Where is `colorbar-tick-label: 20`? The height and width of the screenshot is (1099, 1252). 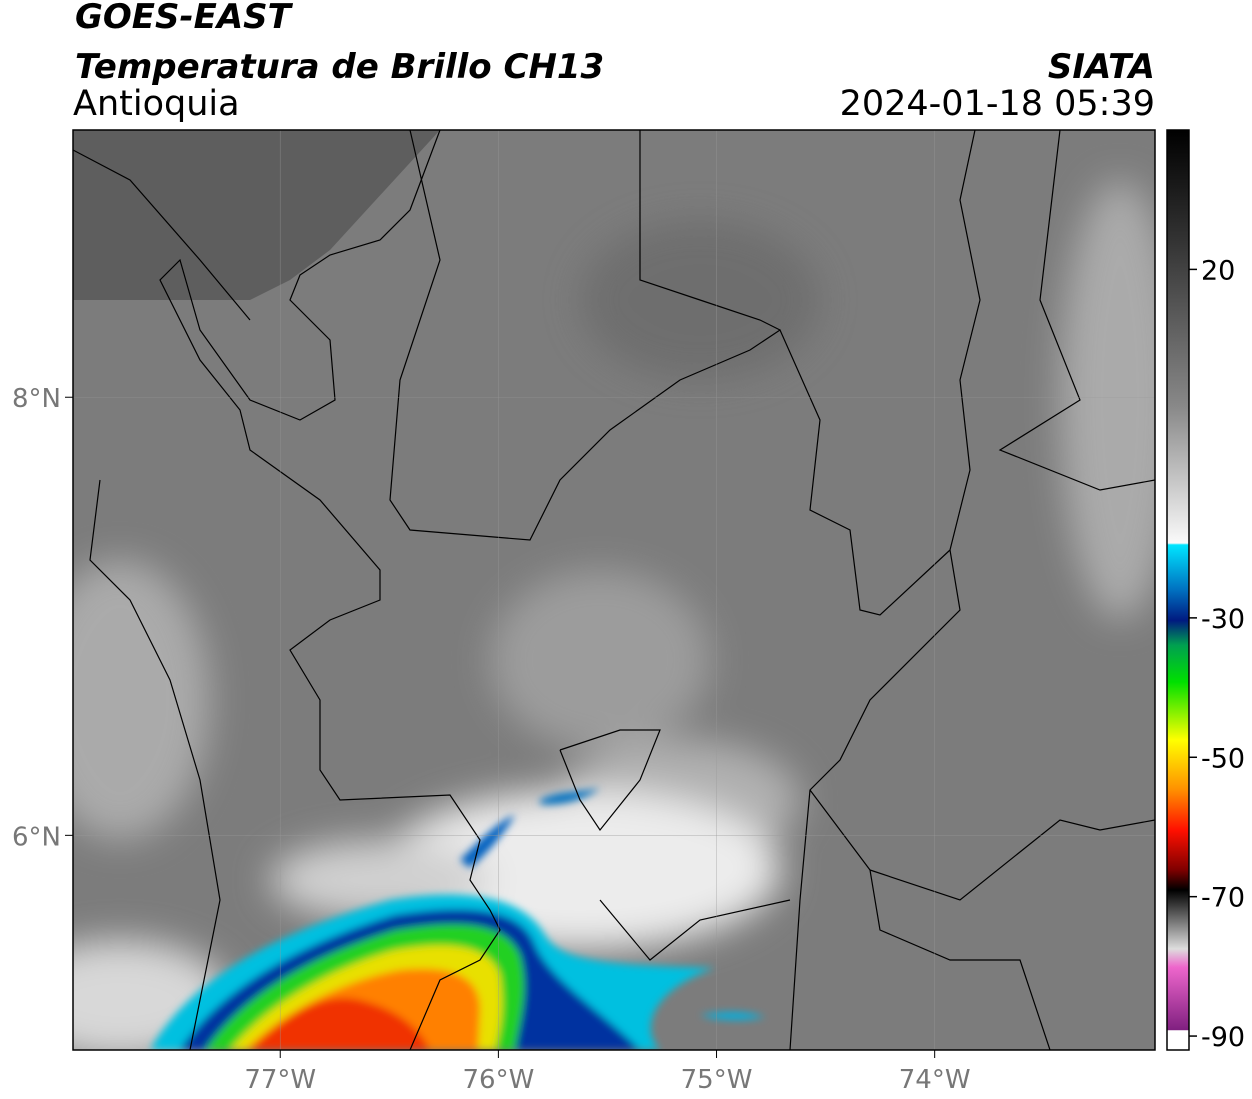
colorbar-tick-label: 20 is located at coordinates (1218, 270).